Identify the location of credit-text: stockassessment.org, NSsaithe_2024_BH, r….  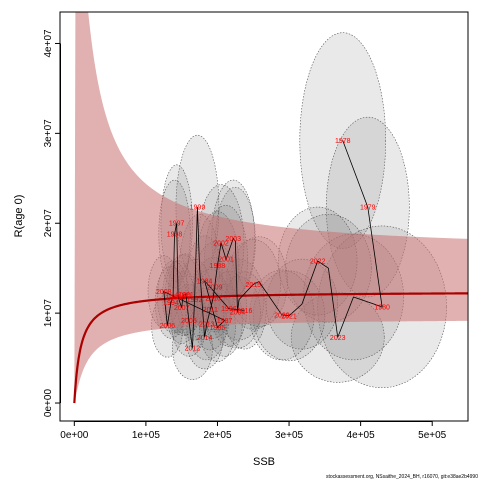
(402, 477).